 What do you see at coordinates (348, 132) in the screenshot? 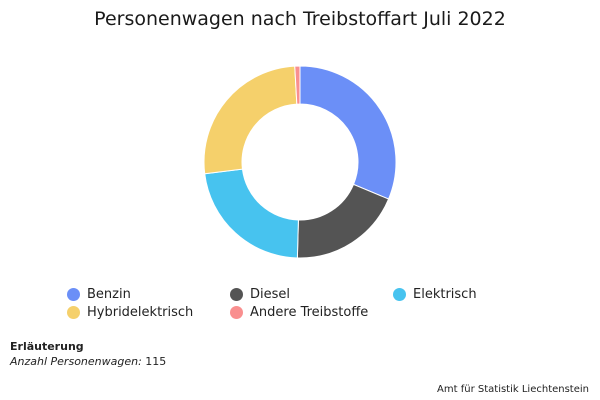
I see `donut-slice-benzin` at bounding box center [348, 132].